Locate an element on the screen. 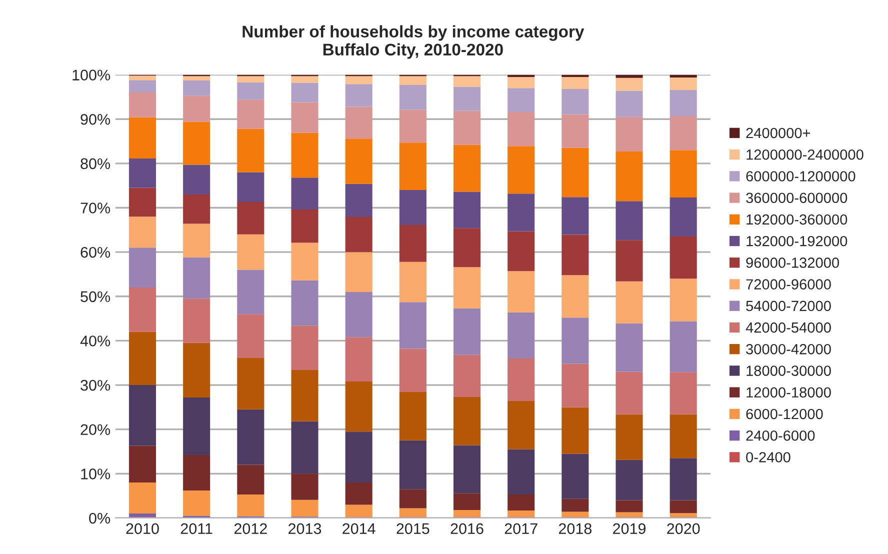 This screenshot has width=888, height=554. x-tick-label: 2016 is located at coordinates (467, 528).